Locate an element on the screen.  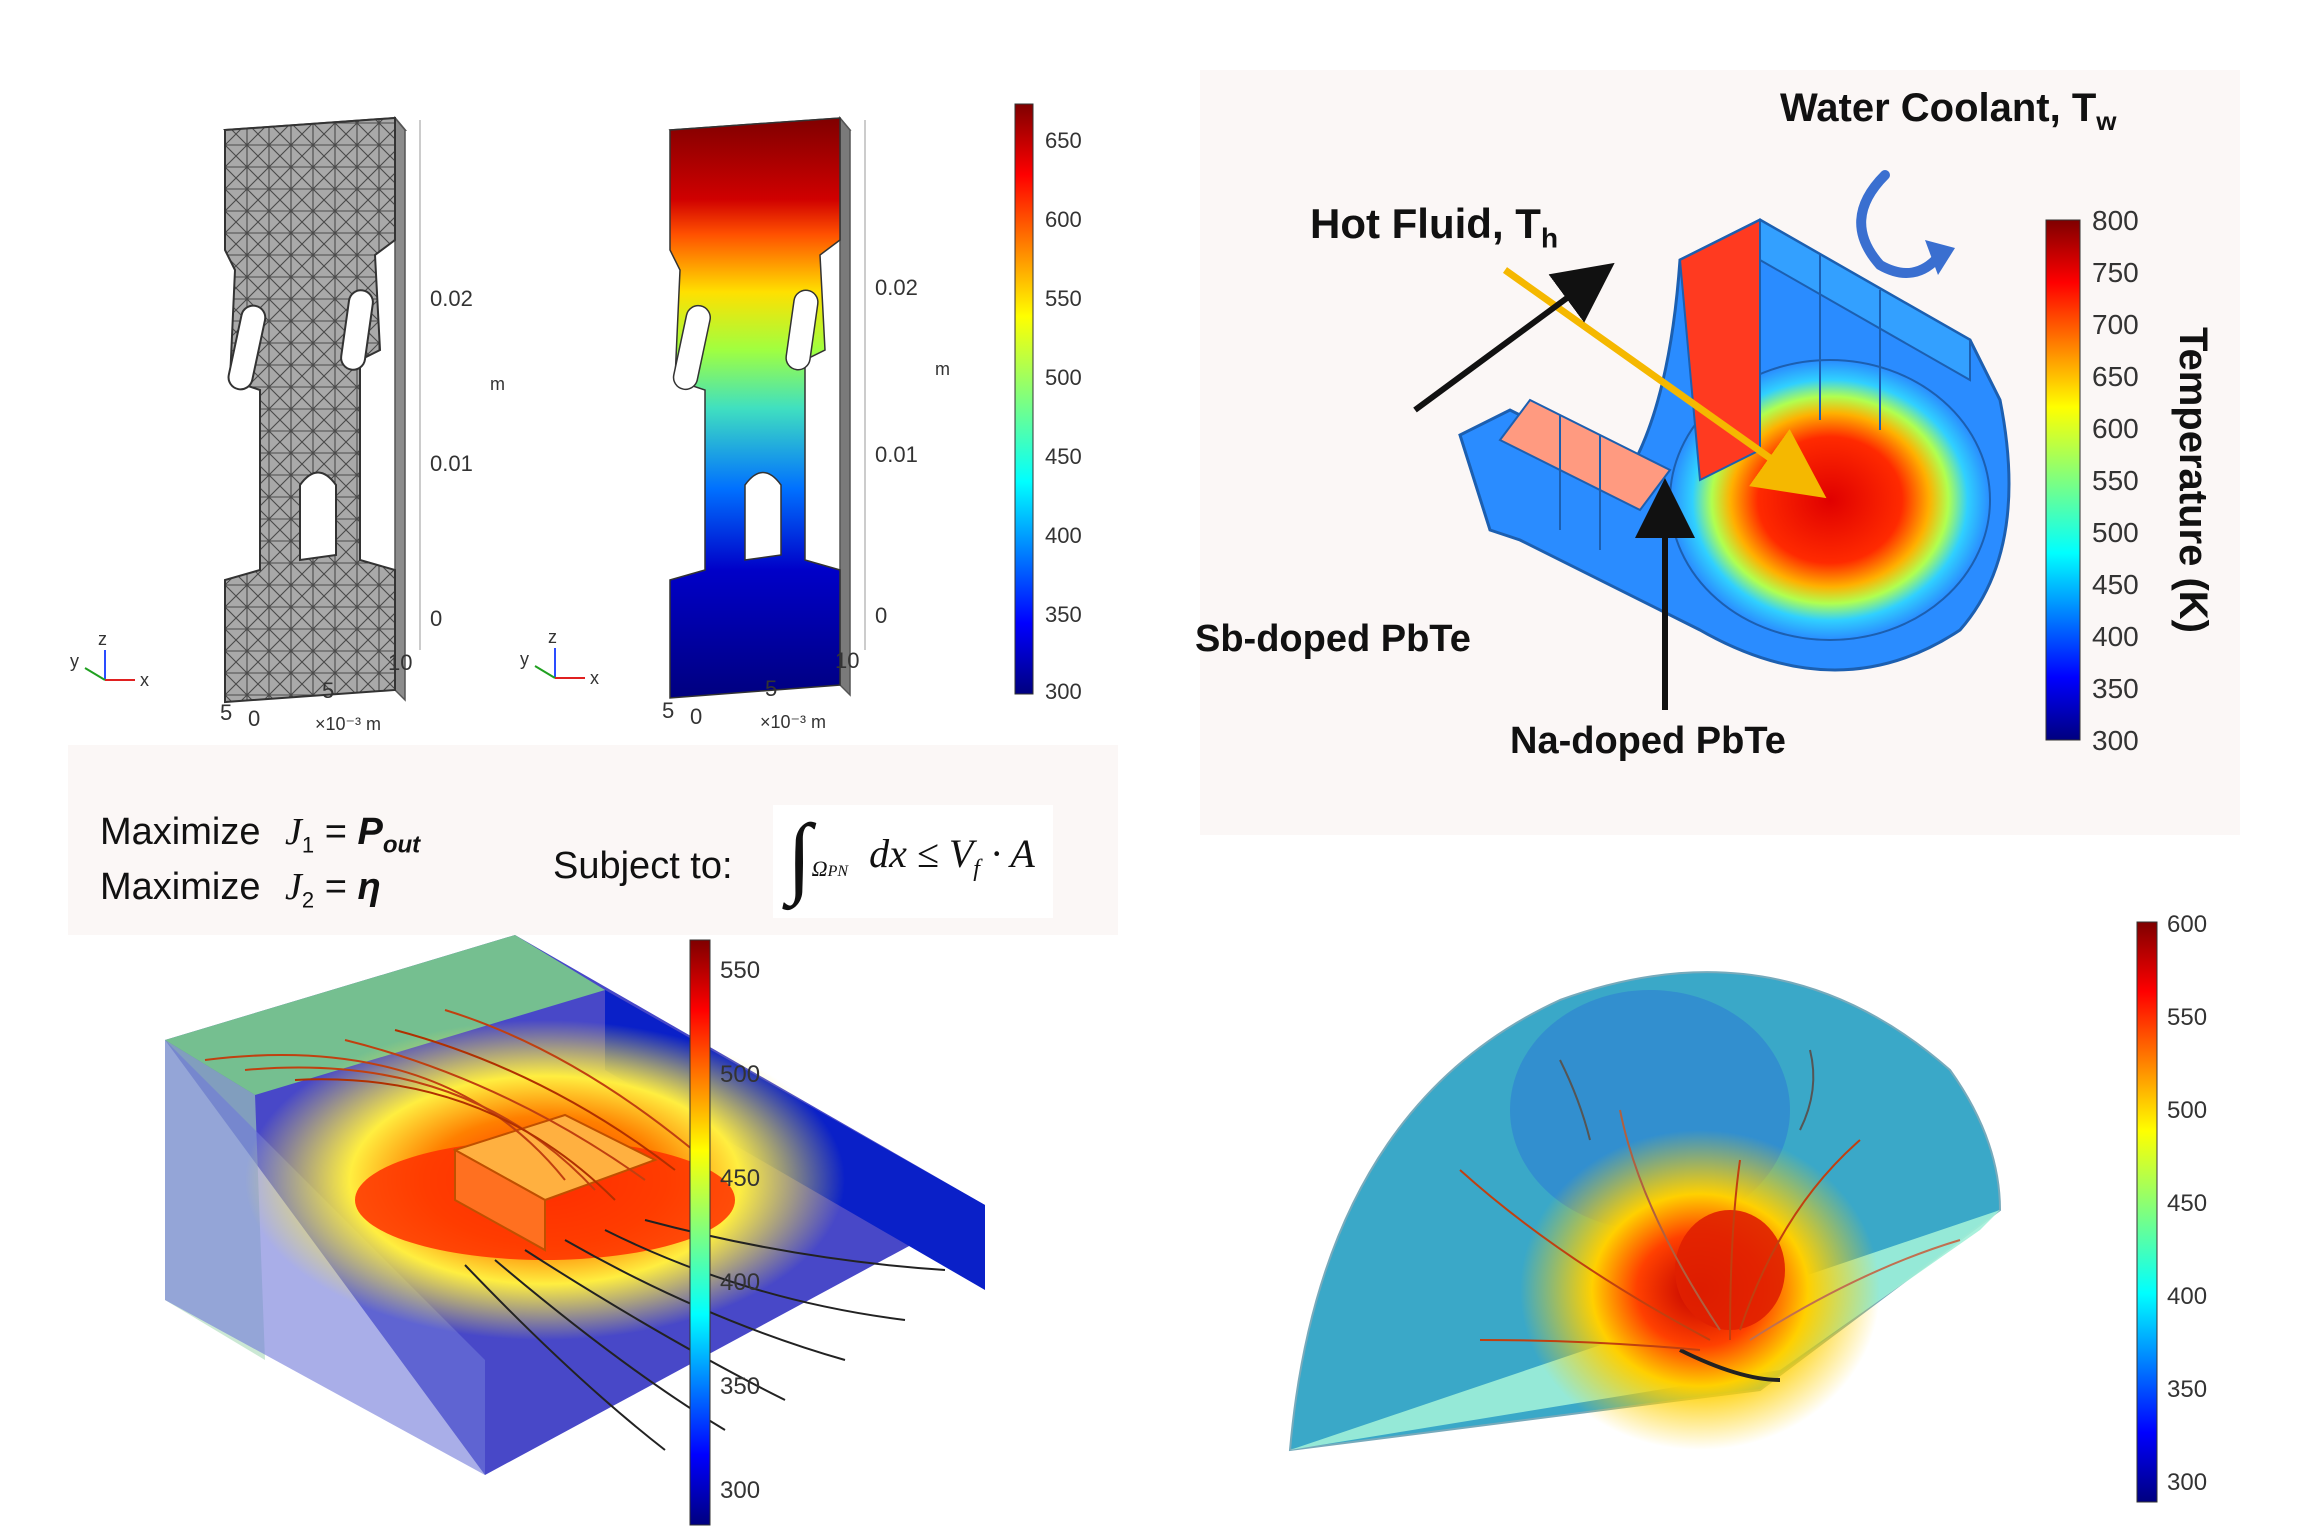
cone-domain is located at coordinates (1645, 1211).